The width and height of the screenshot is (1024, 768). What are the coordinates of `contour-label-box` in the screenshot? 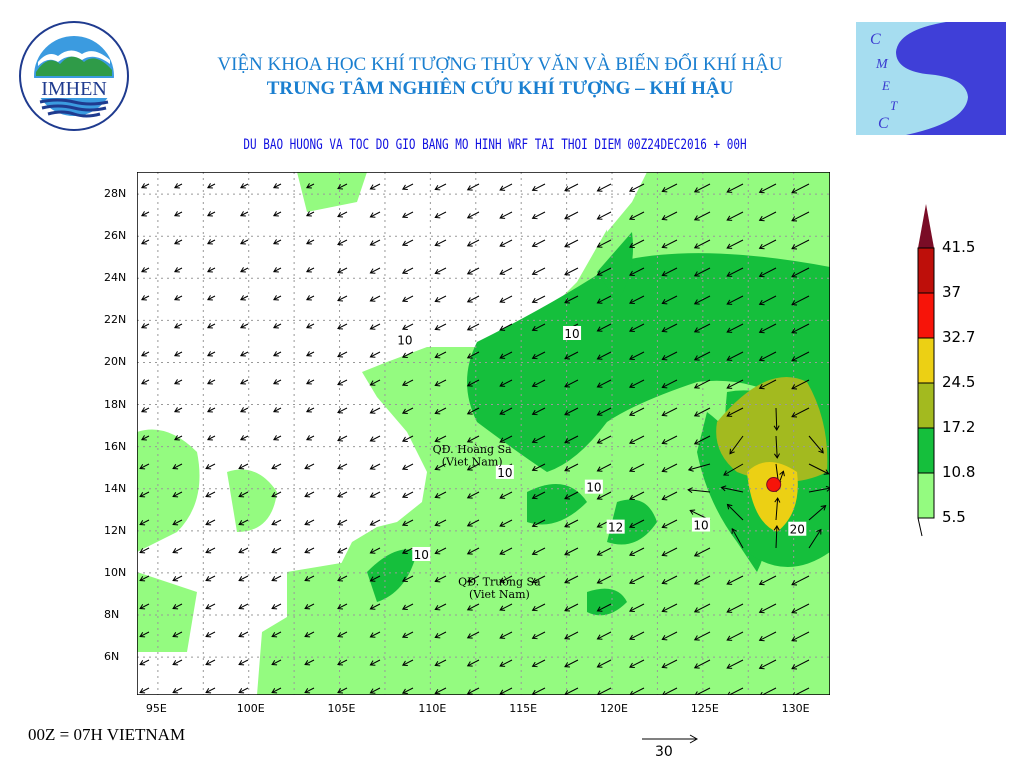 It's located at (797, 528).